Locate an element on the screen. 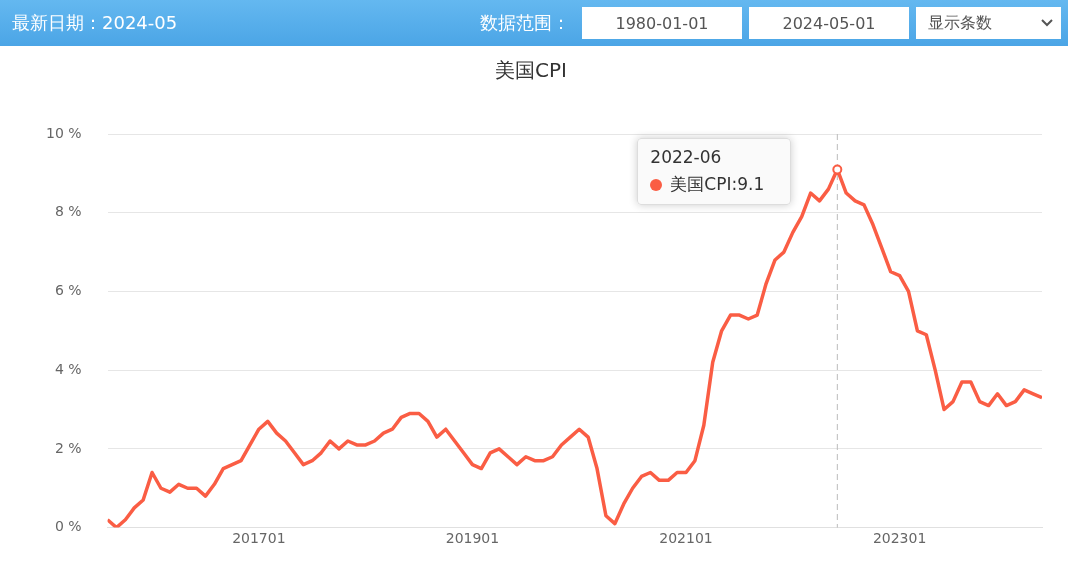  y-tick-label: 0 % is located at coordinates (68, 526).